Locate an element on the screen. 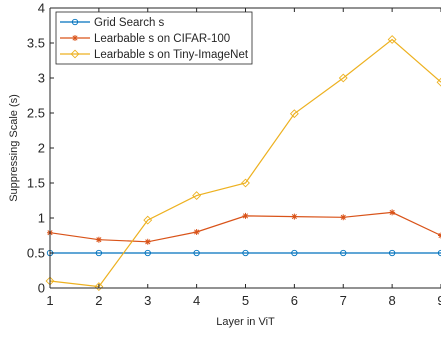 Image resolution: width=441 pixels, height=353 pixels. x-tick-label: 2 is located at coordinates (98, 300).